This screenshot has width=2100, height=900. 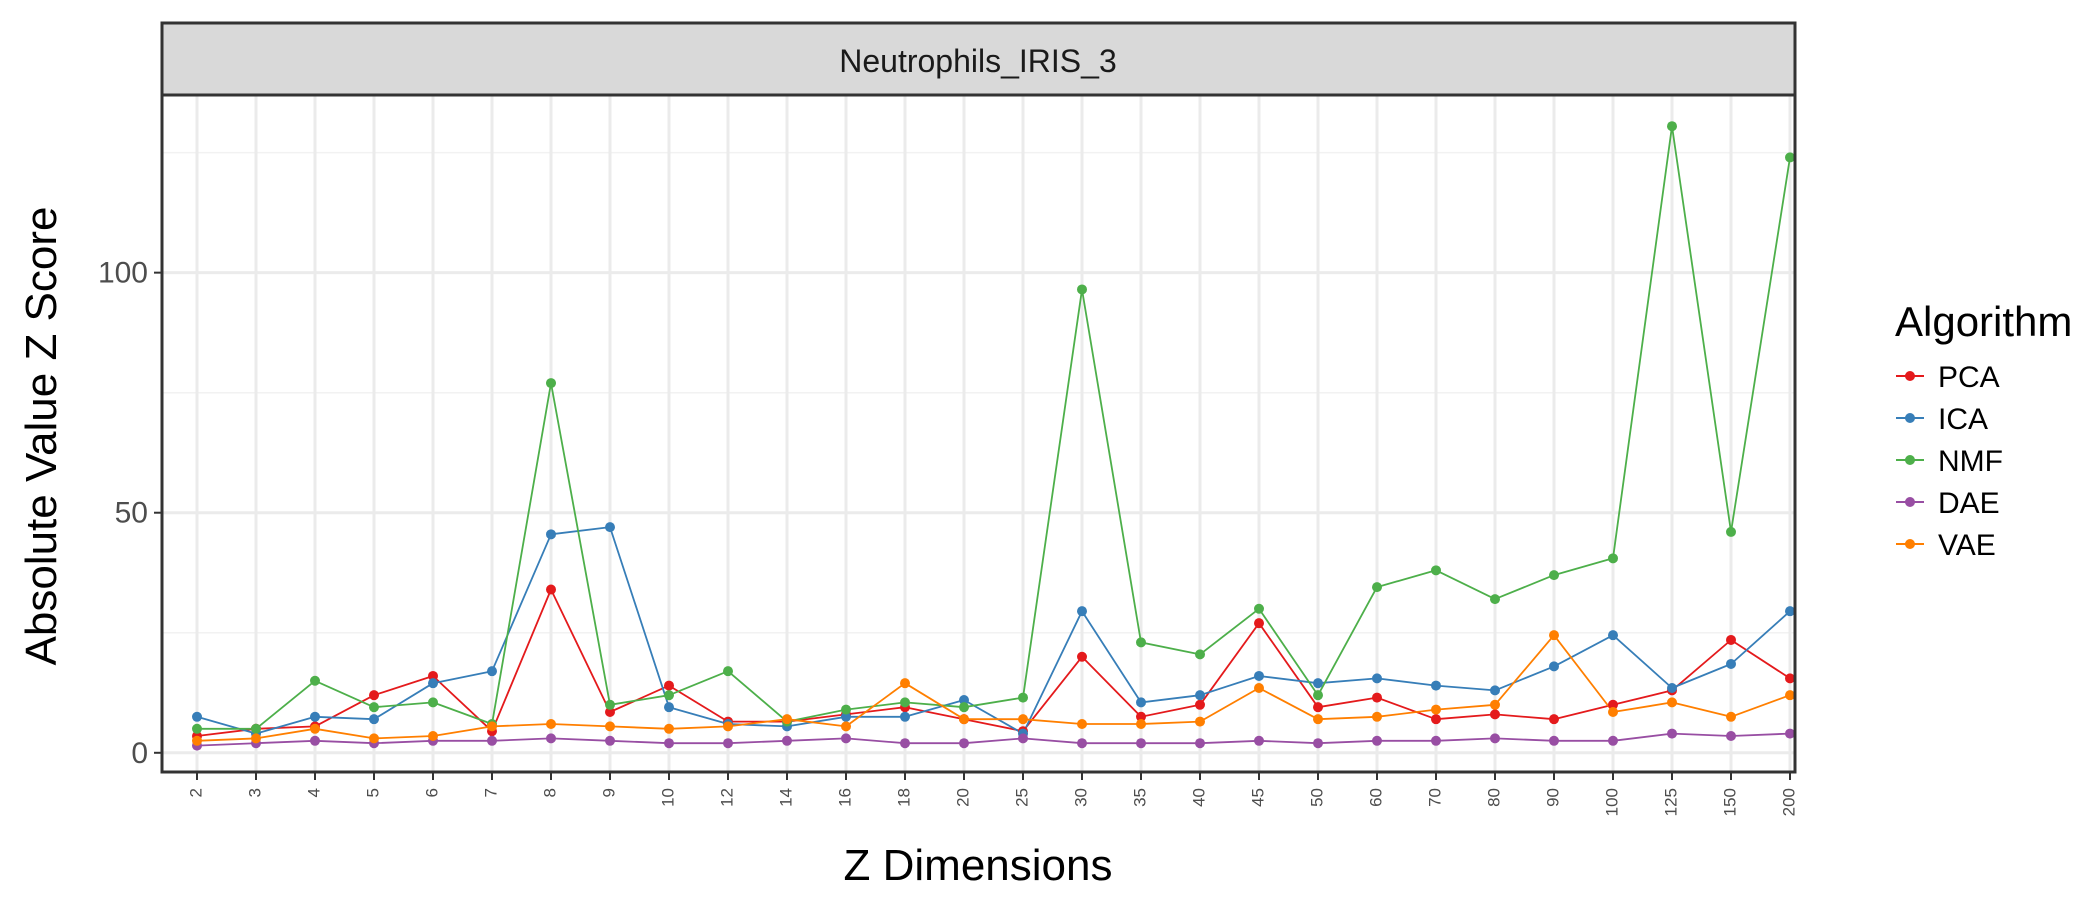 What do you see at coordinates (978, 865) in the screenshot?
I see `x-axis-title: Z Dimensions` at bounding box center [978, 865].